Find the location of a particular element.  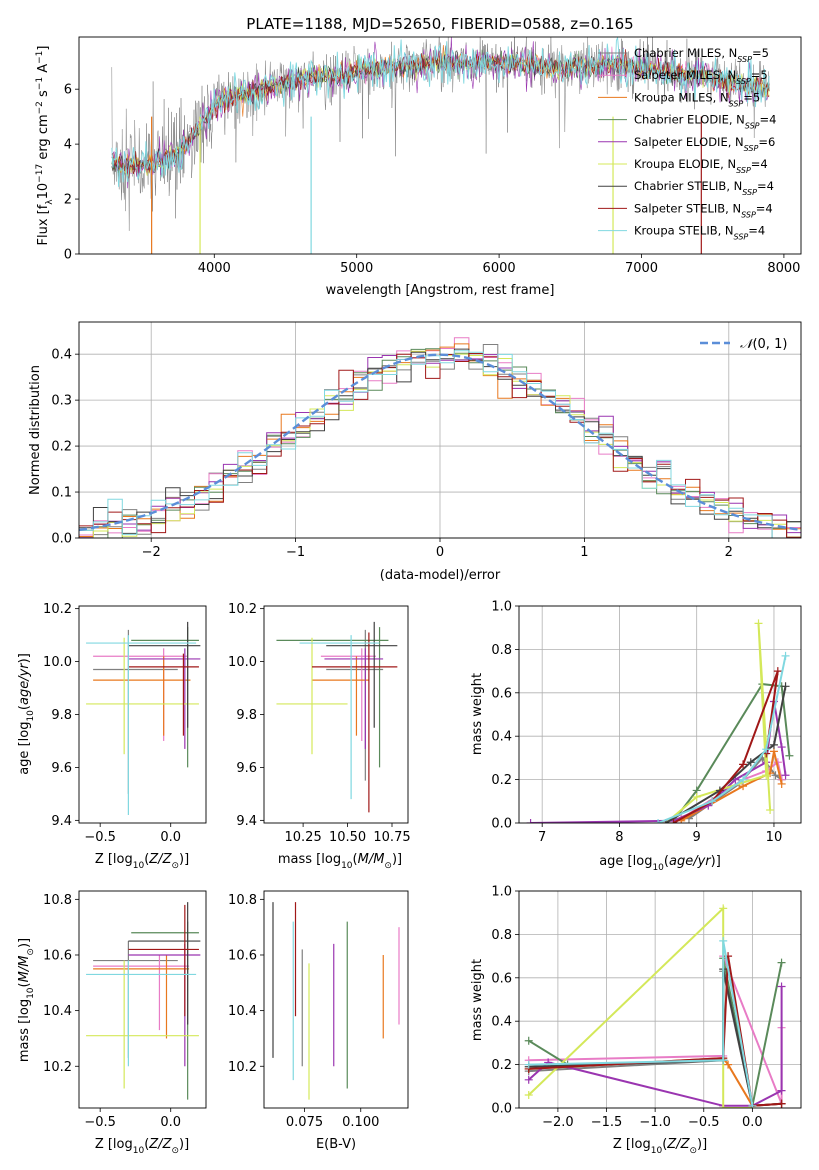

age_vs_Z-frame is located at coordinates (142, 714).